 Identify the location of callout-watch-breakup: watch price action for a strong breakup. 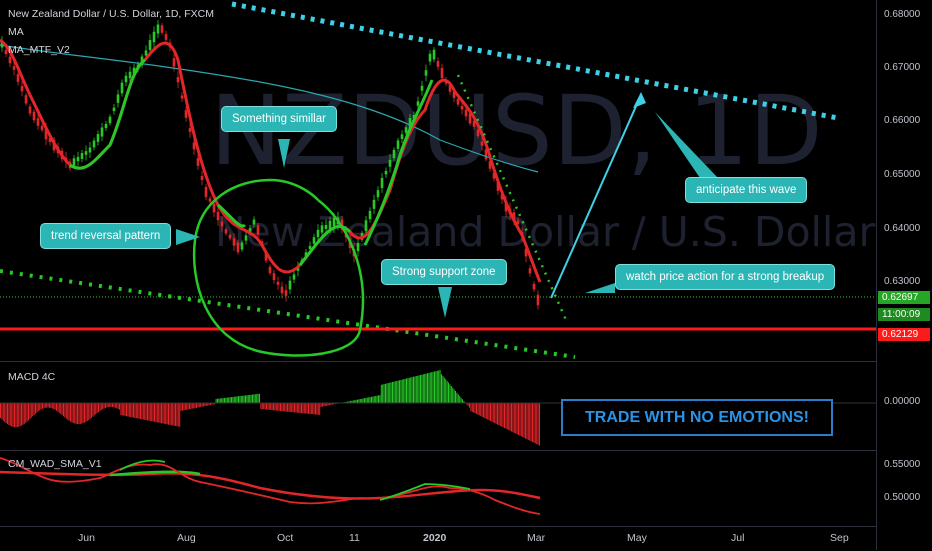
(725, 277).